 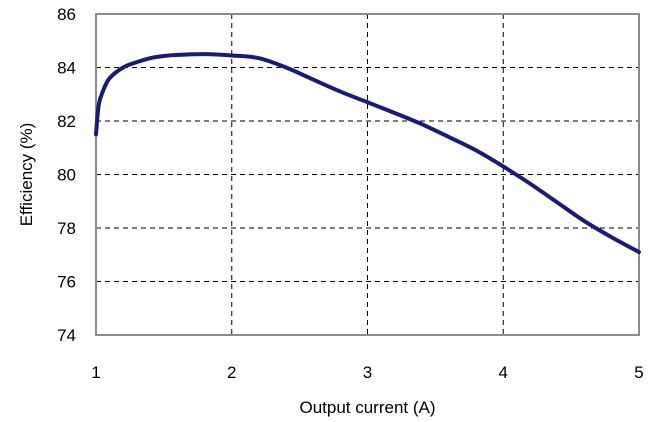 I want to click on y-tick-label: 86, so click(x=66, y=14).